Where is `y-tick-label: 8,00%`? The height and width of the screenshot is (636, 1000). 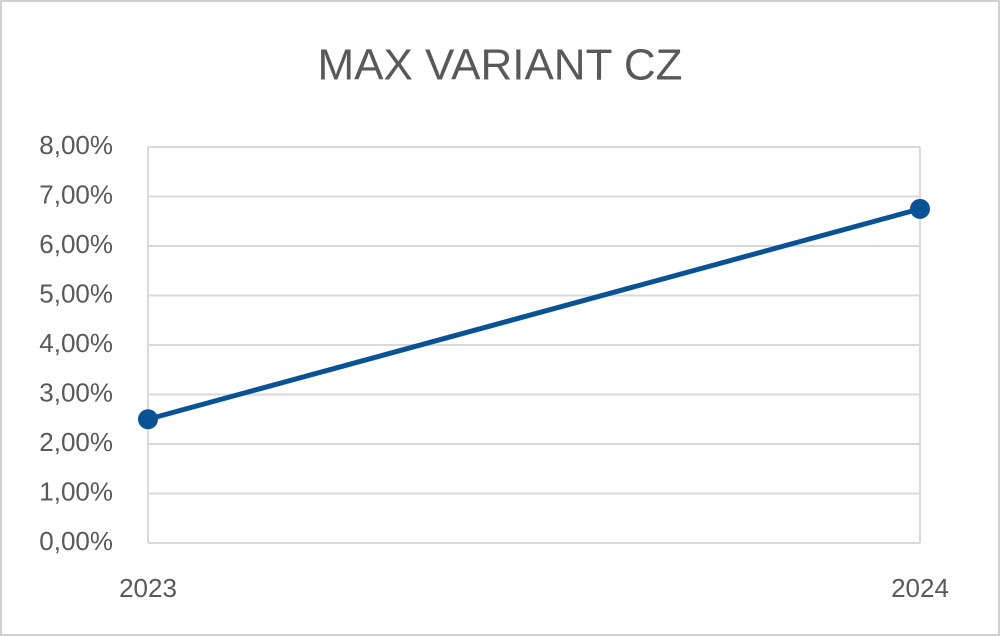
y-tick-label: 8,00% is located at coordinates (76, 145).